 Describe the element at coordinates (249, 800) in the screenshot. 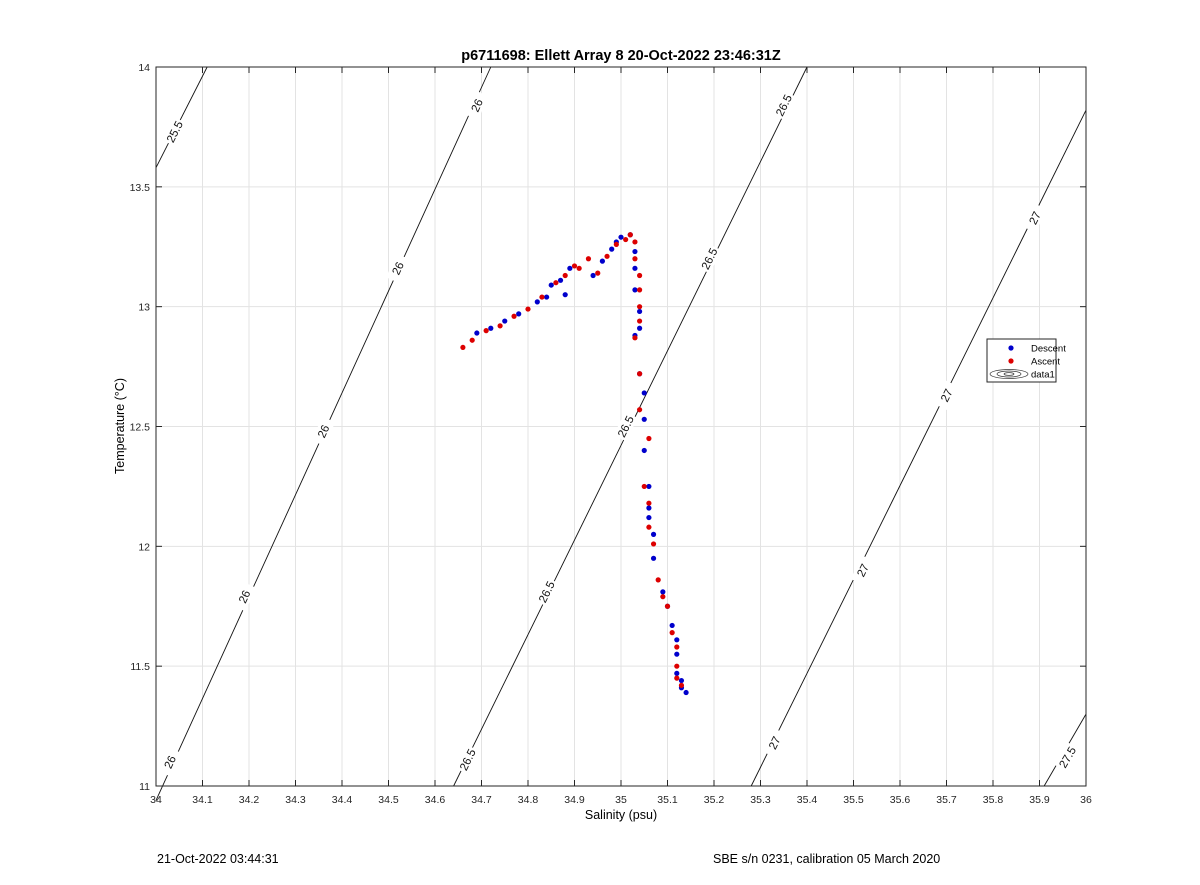

I see `x-tick-label: 34.2` at that location.